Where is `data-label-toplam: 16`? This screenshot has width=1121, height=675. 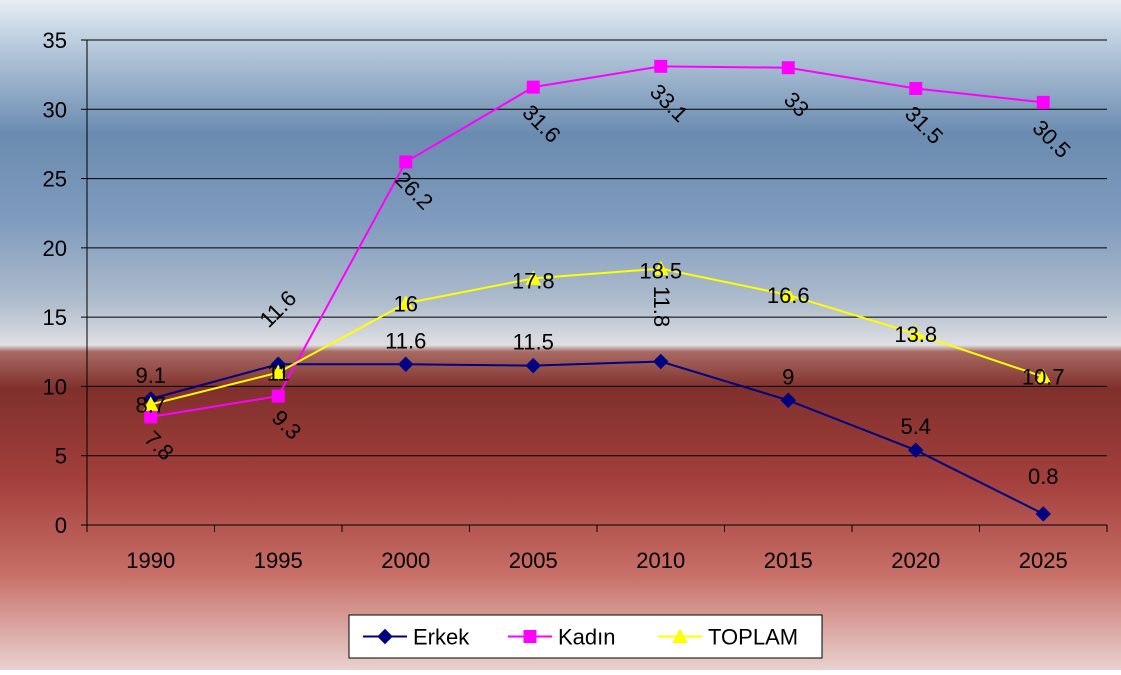
data-label-toplam: 16 is located at coordinates (406, 303).